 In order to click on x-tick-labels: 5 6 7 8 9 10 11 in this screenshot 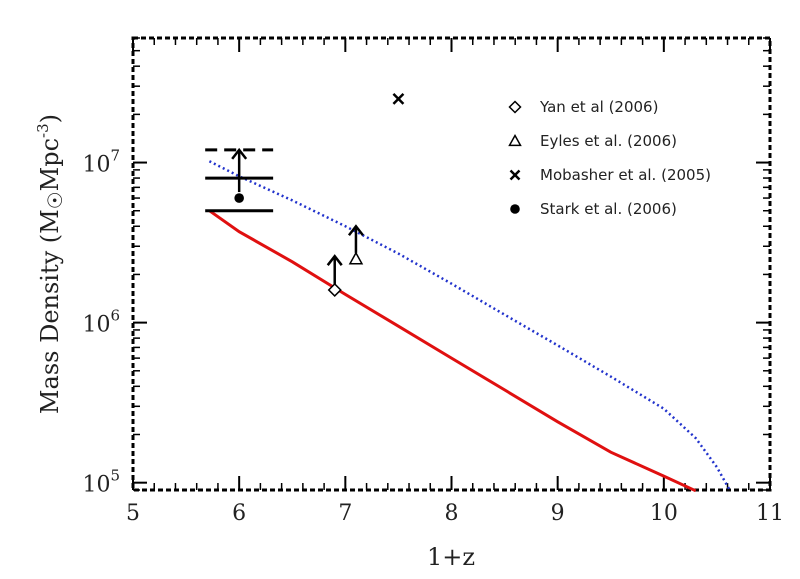, I will do `click(455, 513)`.